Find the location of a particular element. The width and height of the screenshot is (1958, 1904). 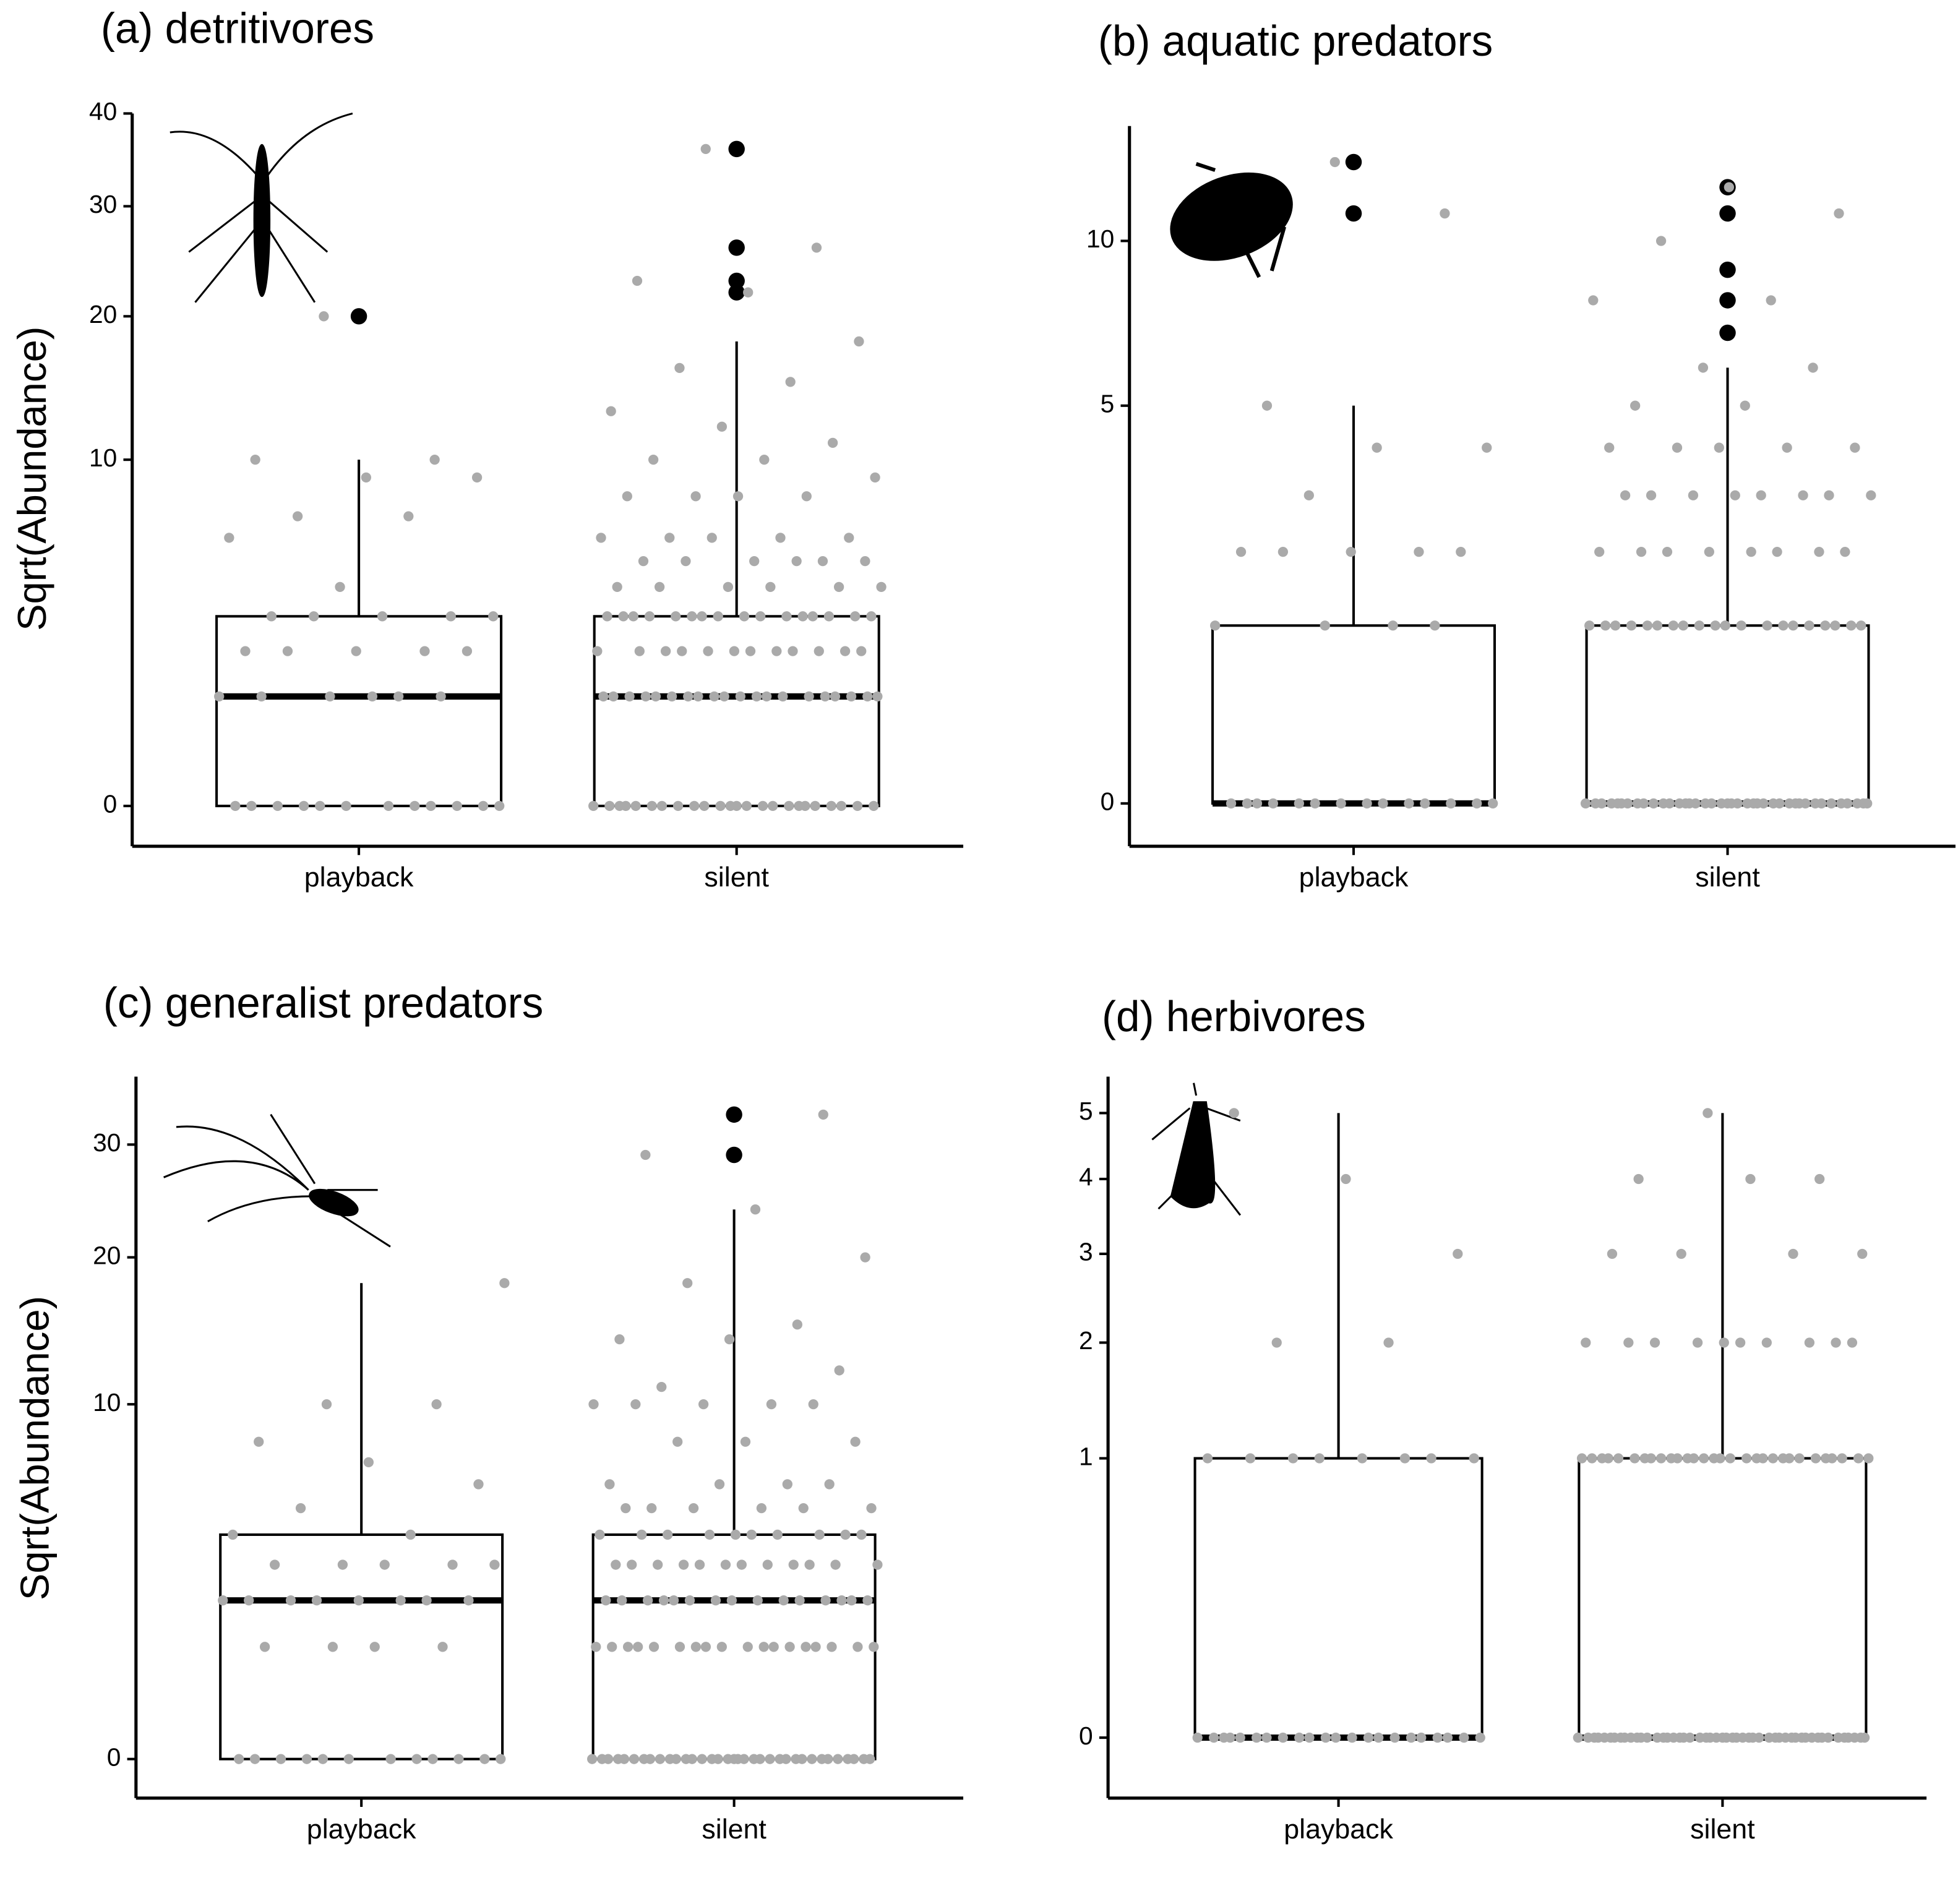

outlier is located at coordinates (736, 280).